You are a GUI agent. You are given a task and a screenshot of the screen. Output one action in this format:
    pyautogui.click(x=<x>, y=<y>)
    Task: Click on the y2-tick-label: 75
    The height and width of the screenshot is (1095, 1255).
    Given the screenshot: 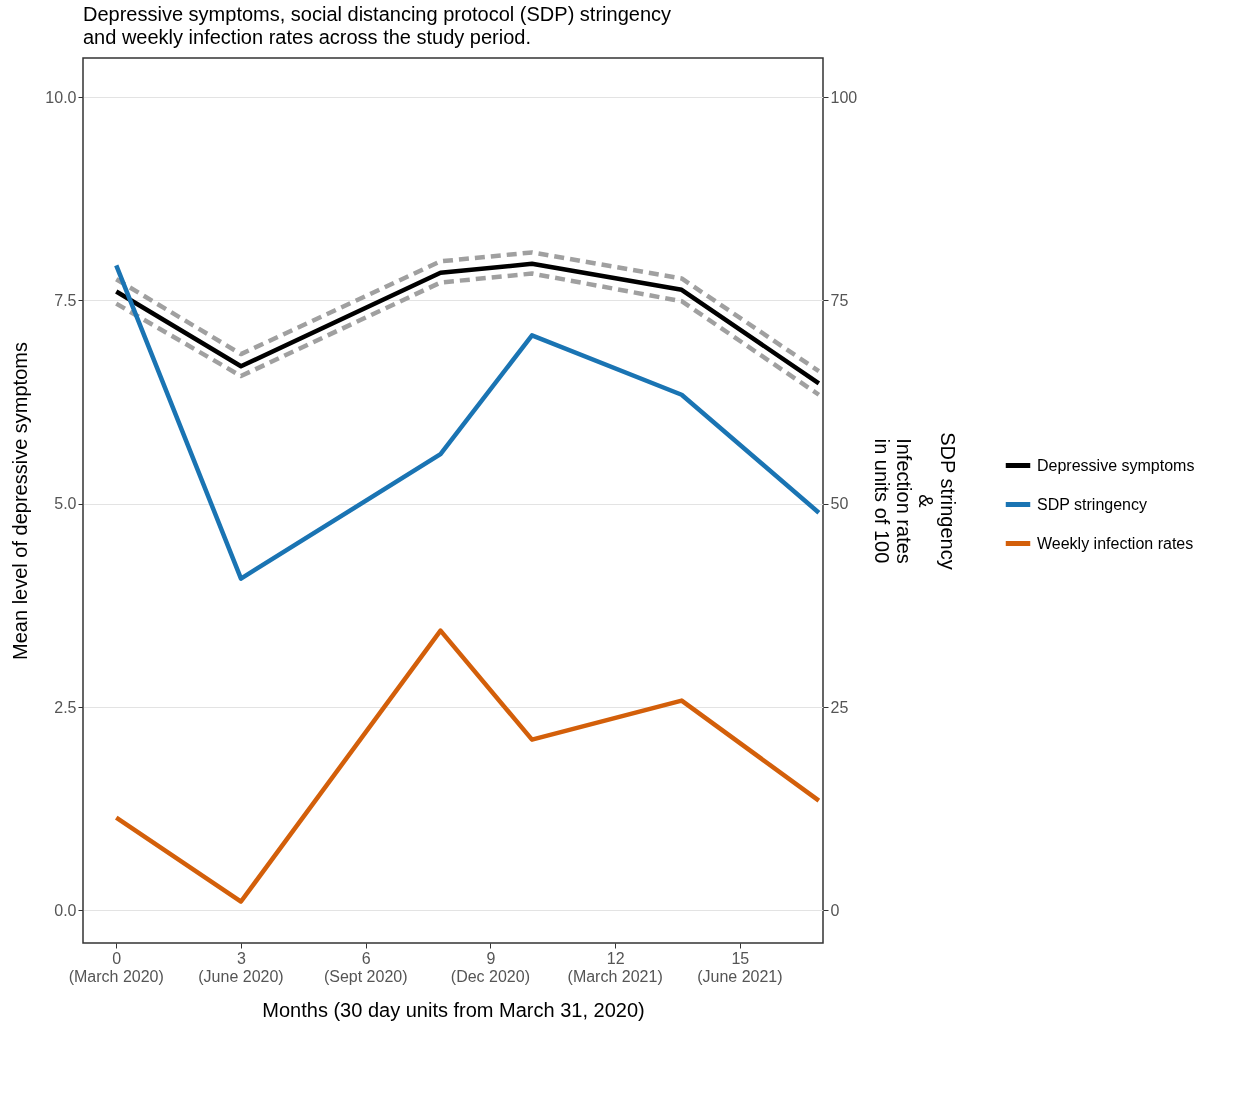 What is the action you would take?
    pyautogui.click(x=839, y=300)
    